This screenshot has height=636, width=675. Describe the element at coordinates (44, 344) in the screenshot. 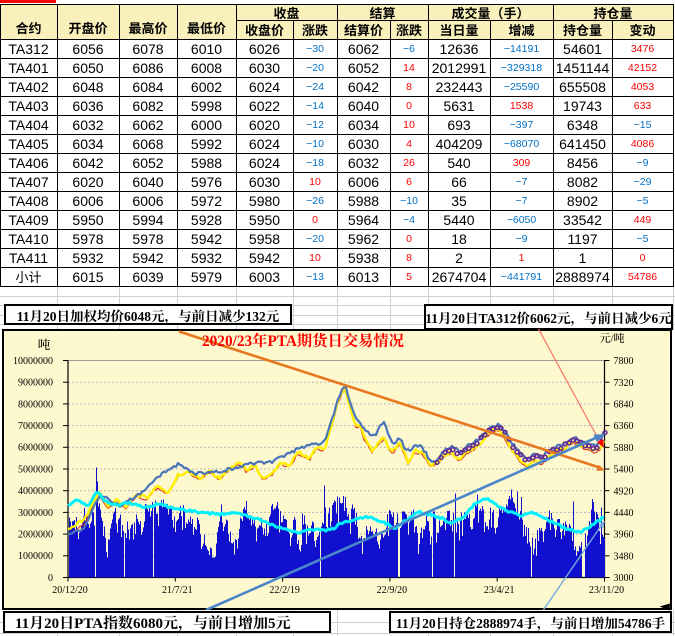

I see `svg-text: 吨` at that location.